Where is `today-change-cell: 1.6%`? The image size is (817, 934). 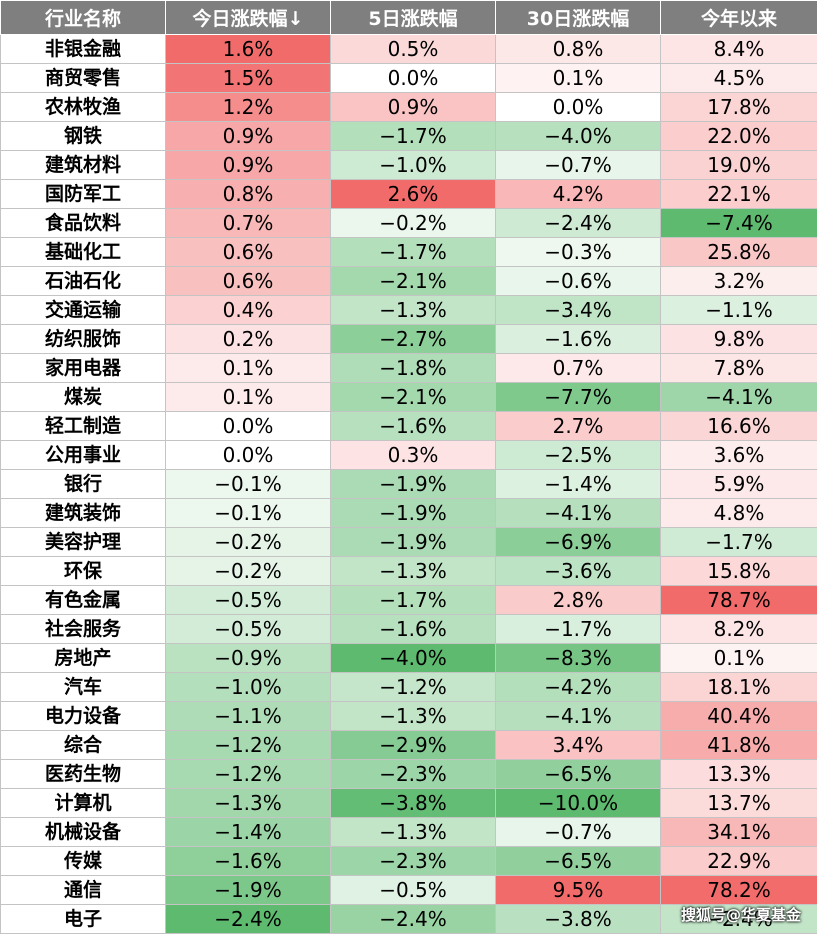 today-change-cell: 1.6% is located at coordinates (248, 49).